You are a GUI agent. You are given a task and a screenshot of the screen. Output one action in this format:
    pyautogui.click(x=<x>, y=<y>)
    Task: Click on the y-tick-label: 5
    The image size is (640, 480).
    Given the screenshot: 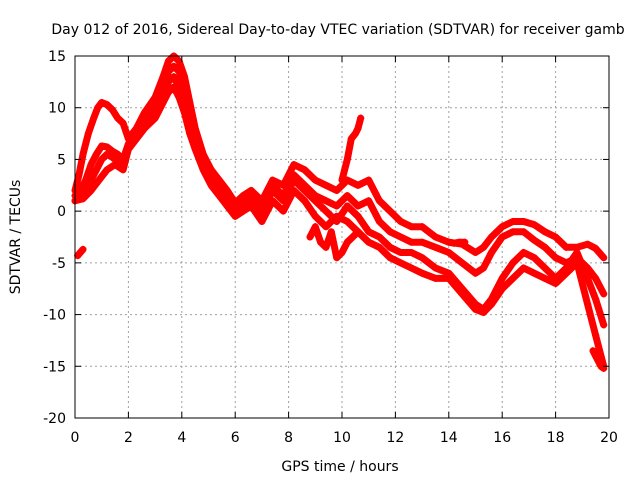 What is the action you would take?
    pyautogui.click(x=61, y=160)
    